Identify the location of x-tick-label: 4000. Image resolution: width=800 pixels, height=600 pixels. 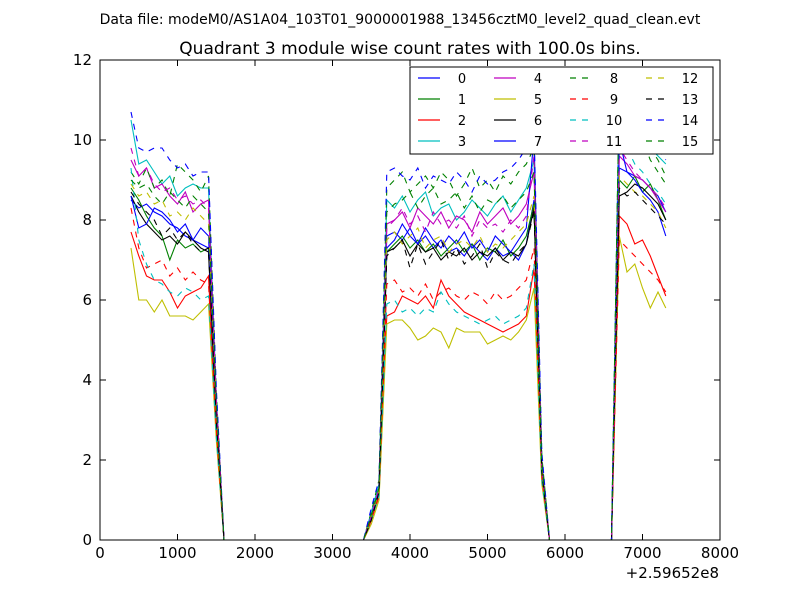
(410, 553).